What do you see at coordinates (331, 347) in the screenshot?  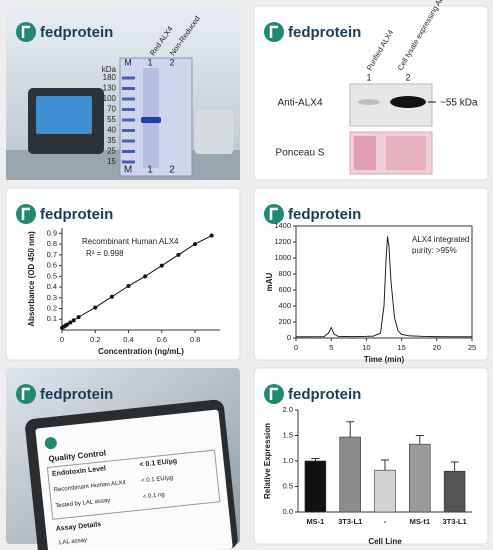 I see `x-tick-label: 5` at bounding box center [331, 347].